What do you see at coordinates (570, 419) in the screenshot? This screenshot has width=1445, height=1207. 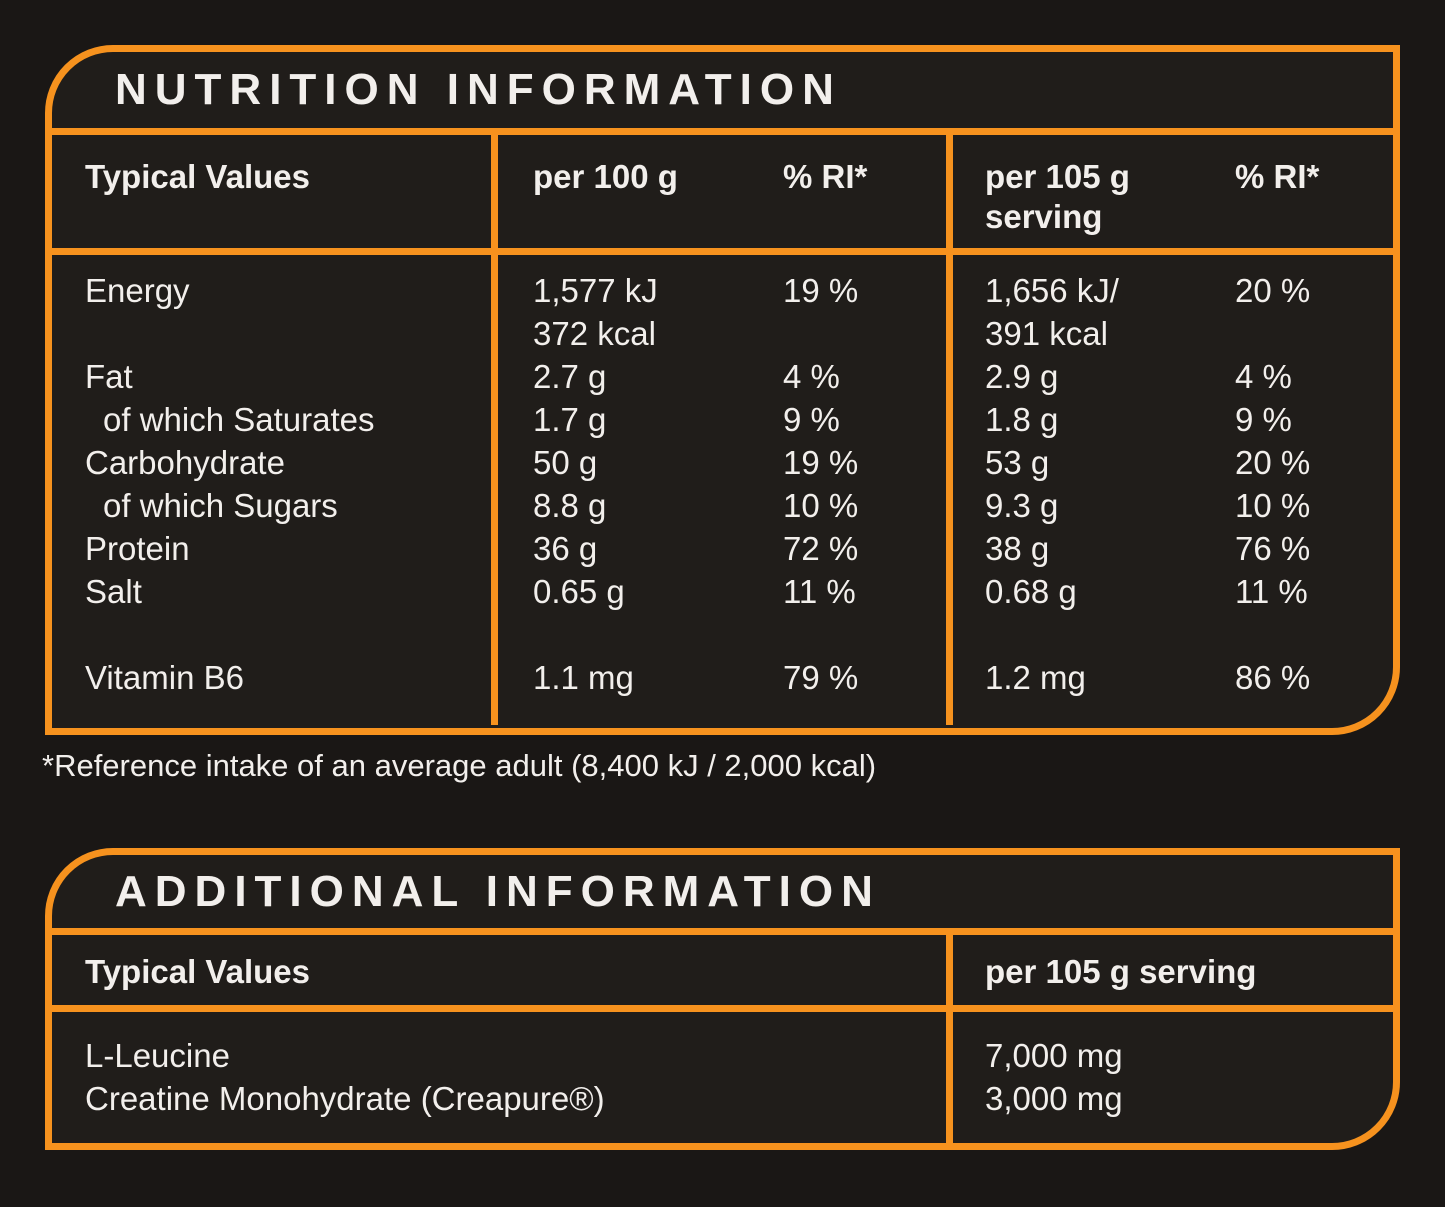 I see `row-per100-value: 1.7 g` at bounding box center [570, 419].